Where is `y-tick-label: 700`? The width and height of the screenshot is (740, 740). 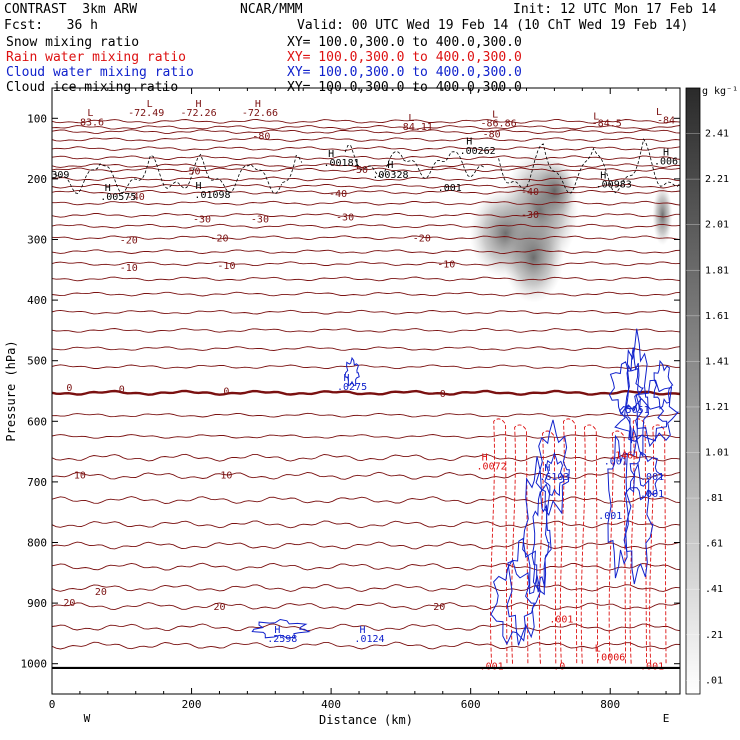 y-tick-label: 700 is located at coordinates (37, 482).